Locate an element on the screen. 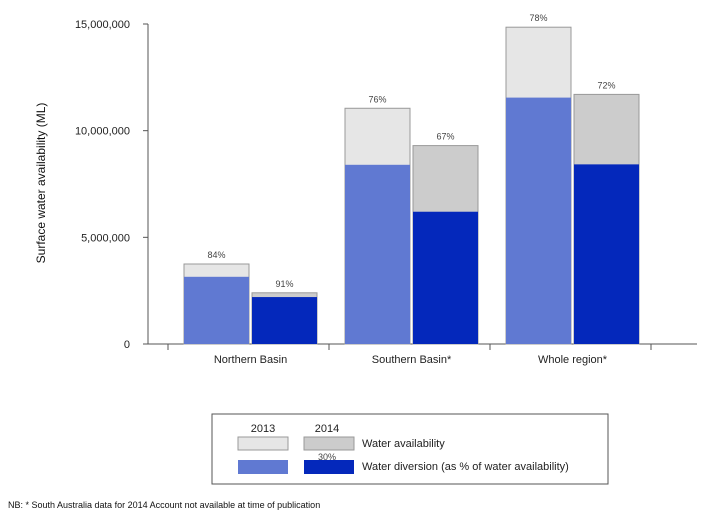  legend-swatch-availability-2014 is located at coordinates (329, 443).